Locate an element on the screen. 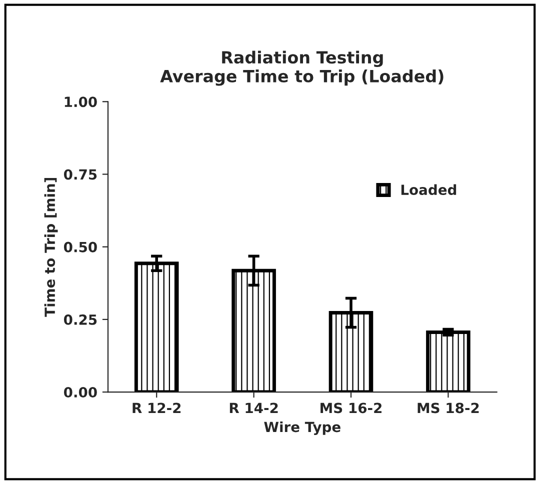 This screenshot has height=484, width=540. x-tick-label: MS 16-2 is located at coordinates (351, 408).